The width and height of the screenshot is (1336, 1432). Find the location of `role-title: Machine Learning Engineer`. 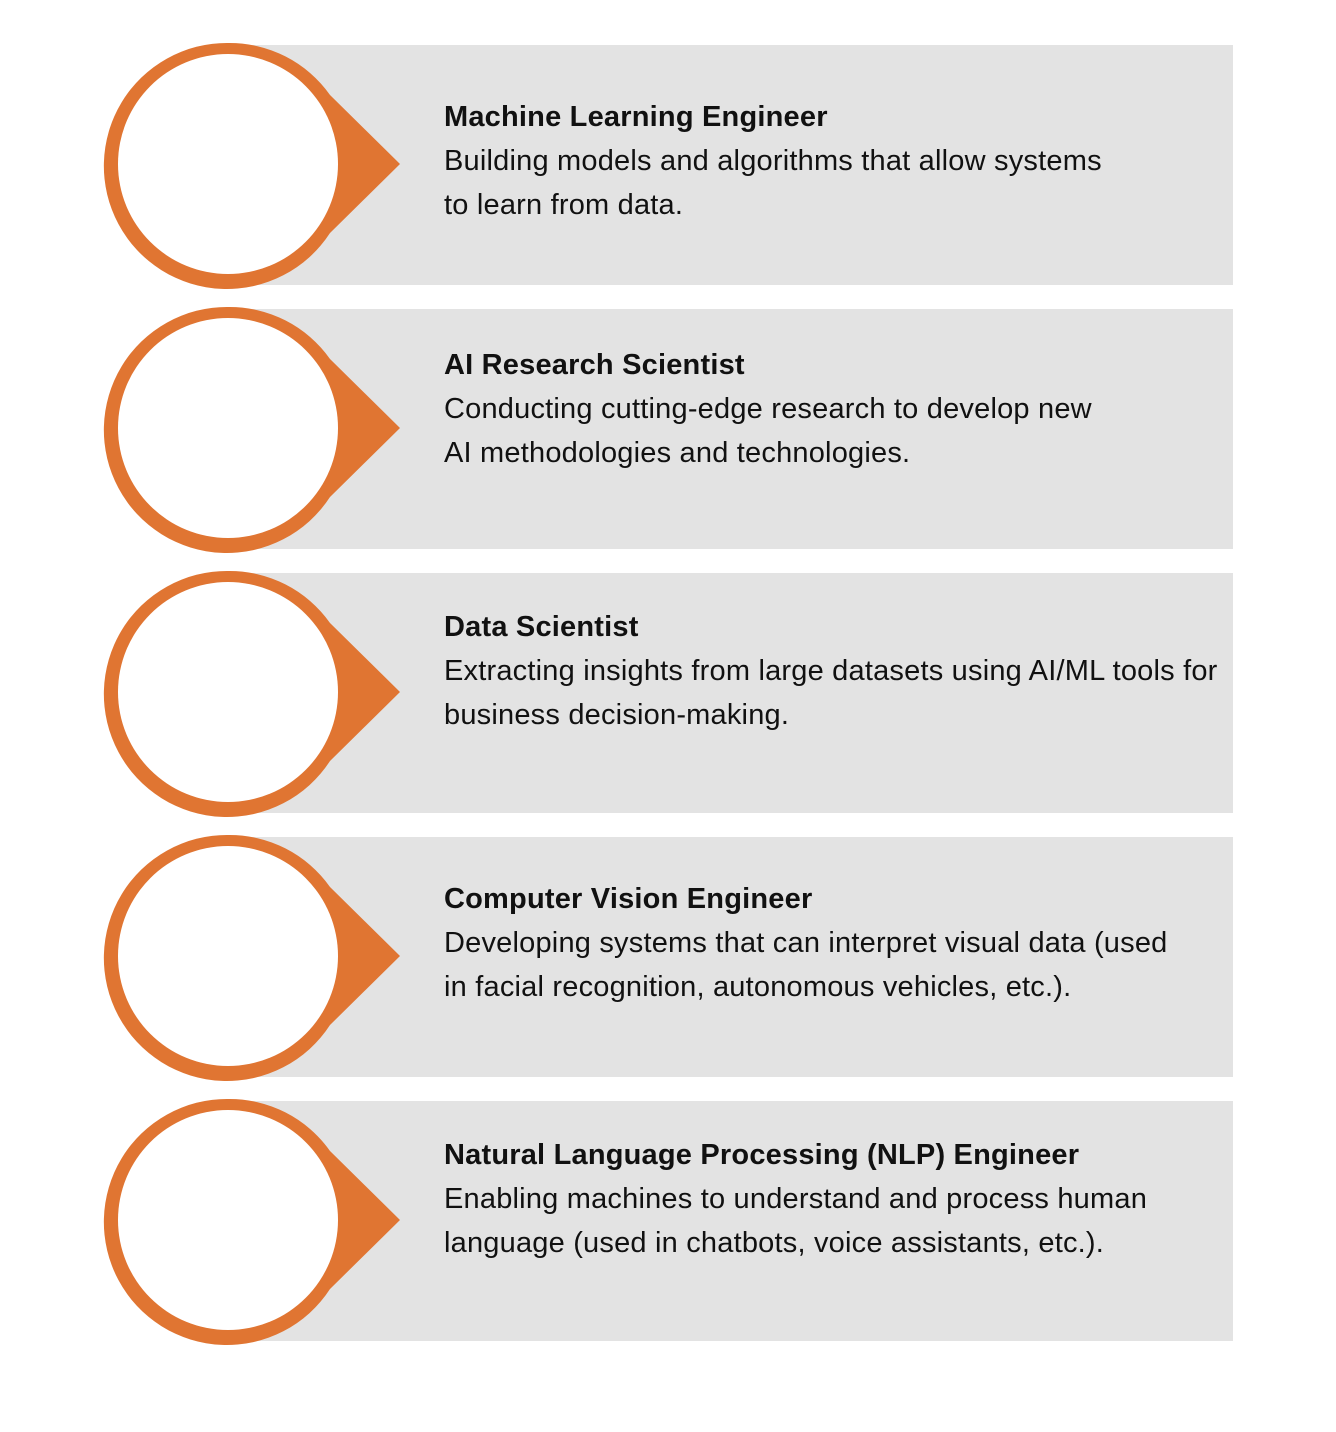

role-title: Machine Learning Engineer is located at coordinates (636, 117).